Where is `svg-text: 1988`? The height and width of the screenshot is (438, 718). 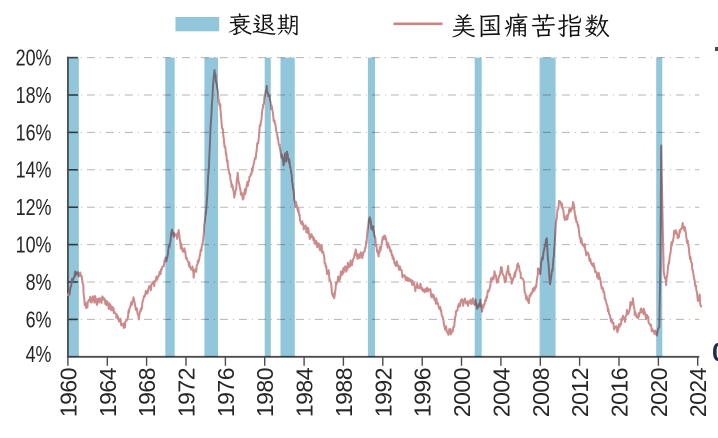 svg-text: 1988 is located at coordinates (344, 392).